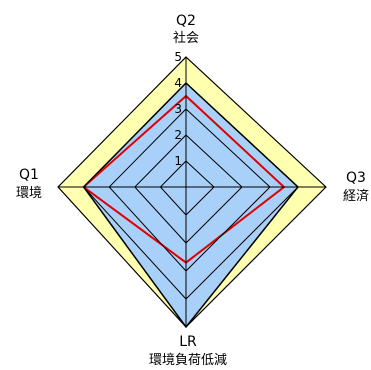  I want to click on axis-label-q3-name: 経済, so click(356, 196).